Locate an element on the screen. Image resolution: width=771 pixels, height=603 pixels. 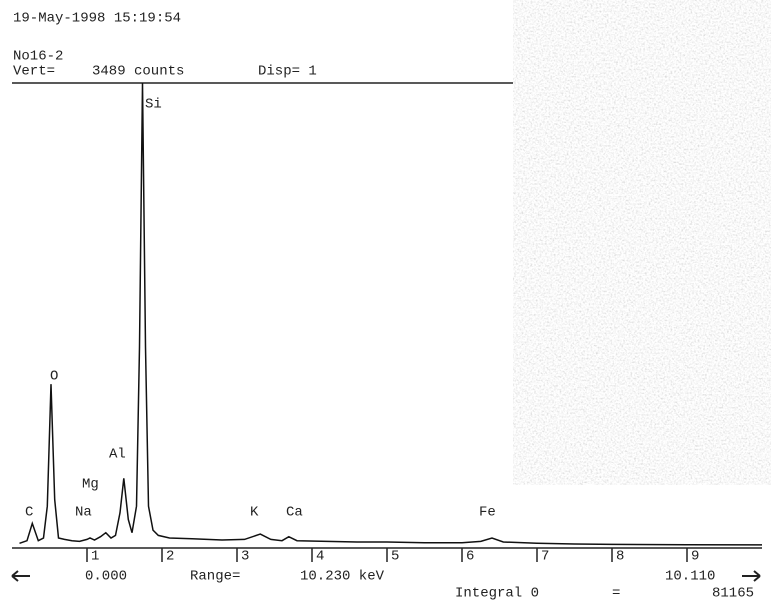
vert-label: Vert= is located at coordinates (34, 72).